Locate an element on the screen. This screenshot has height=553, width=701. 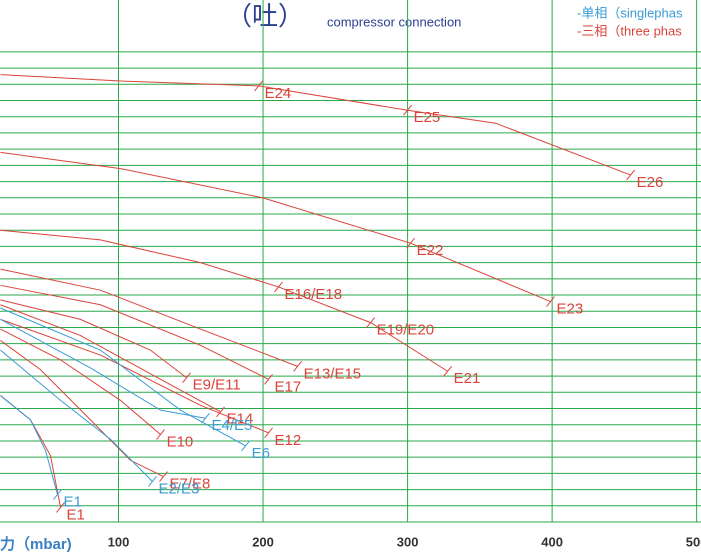
curve-label: E16/E18 is located at coordinates (314, 294).